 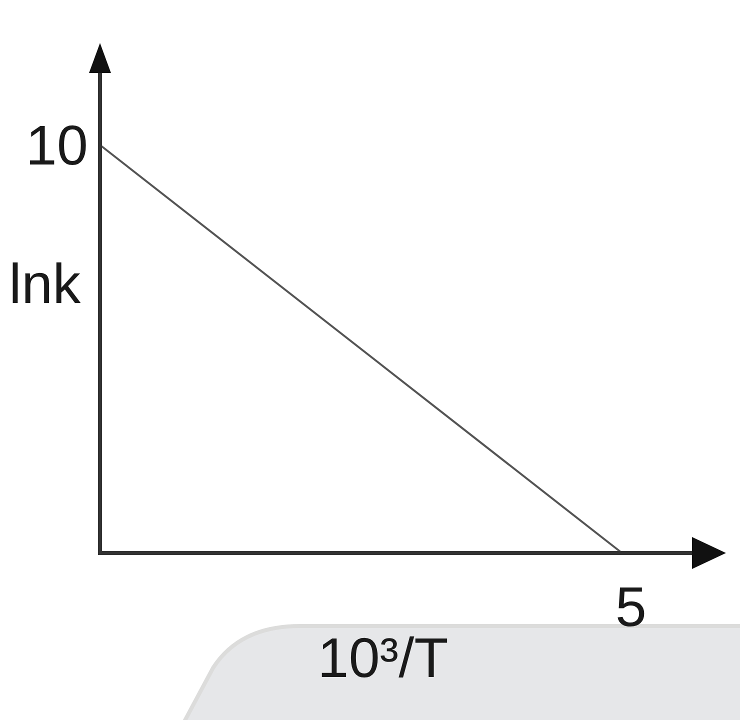 What do you see at coordinates (383, 657) in the screenshot?
I see `x-axis-title: 10³/T` at bounding box center [383, 657].